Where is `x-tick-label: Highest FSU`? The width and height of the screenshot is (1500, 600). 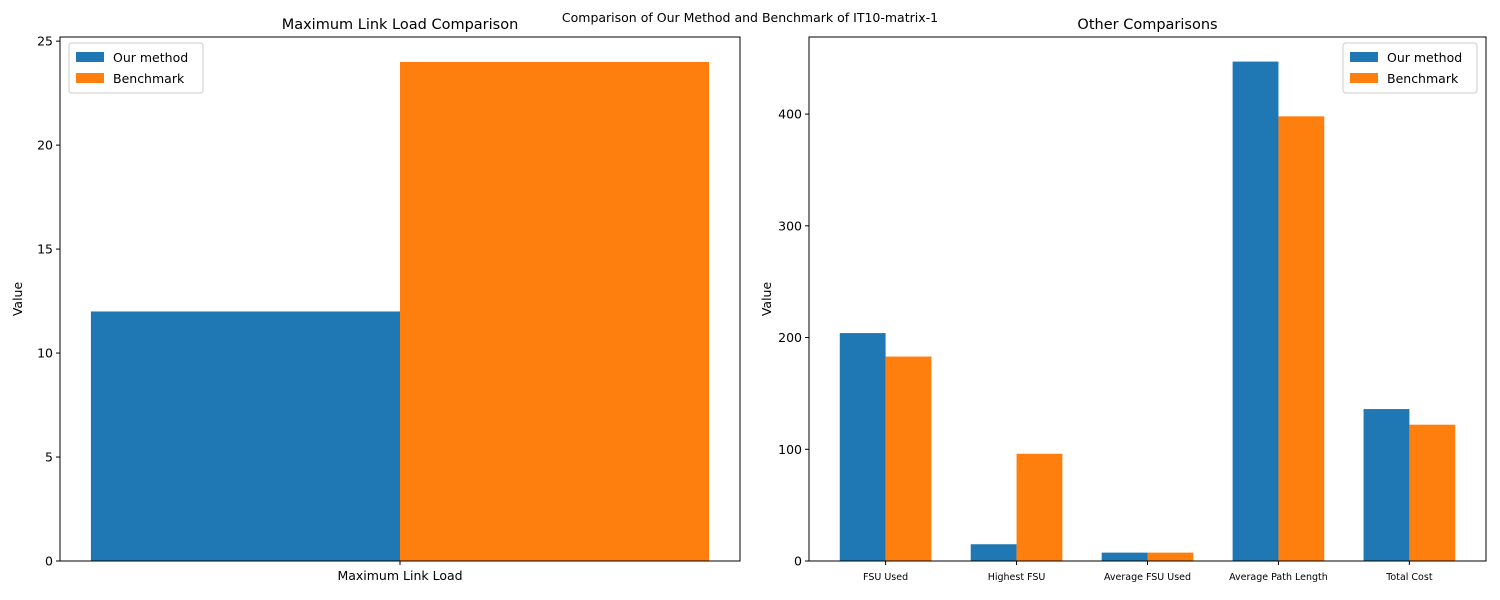 x-tick-label: Highest FSU is located at coordinates (1017, 577).